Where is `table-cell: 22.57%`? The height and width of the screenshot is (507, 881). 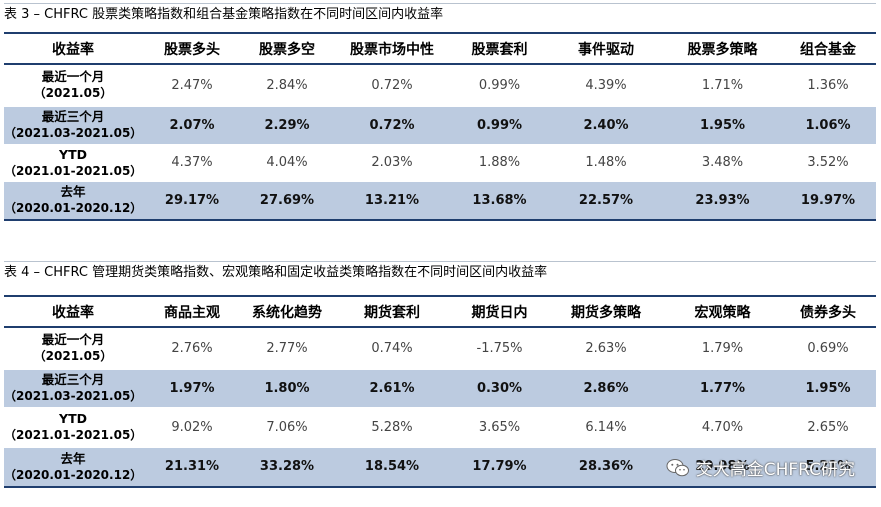 table-cell: 22.57% is located at coordinates (606, 200).